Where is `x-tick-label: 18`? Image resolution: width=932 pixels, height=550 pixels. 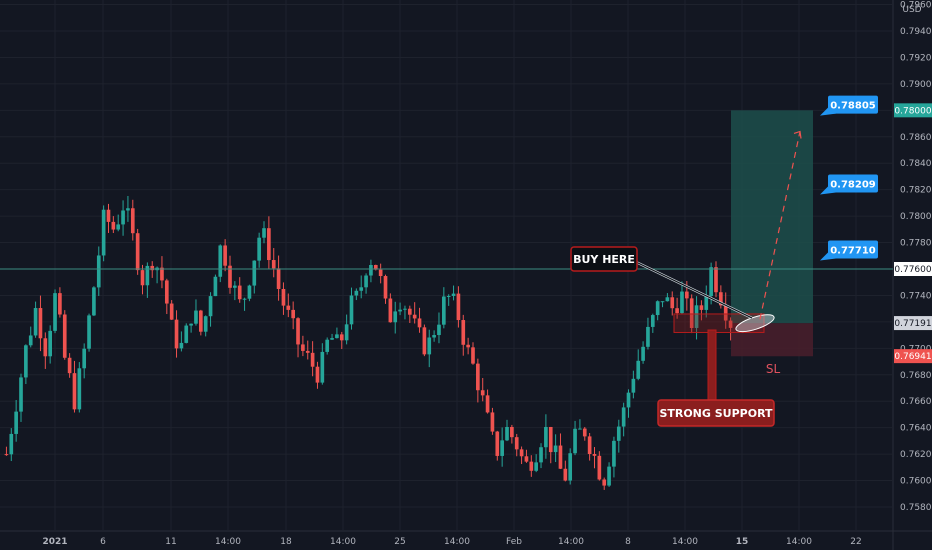 x-tick-label: 18 is located at coordinates (286, 542).